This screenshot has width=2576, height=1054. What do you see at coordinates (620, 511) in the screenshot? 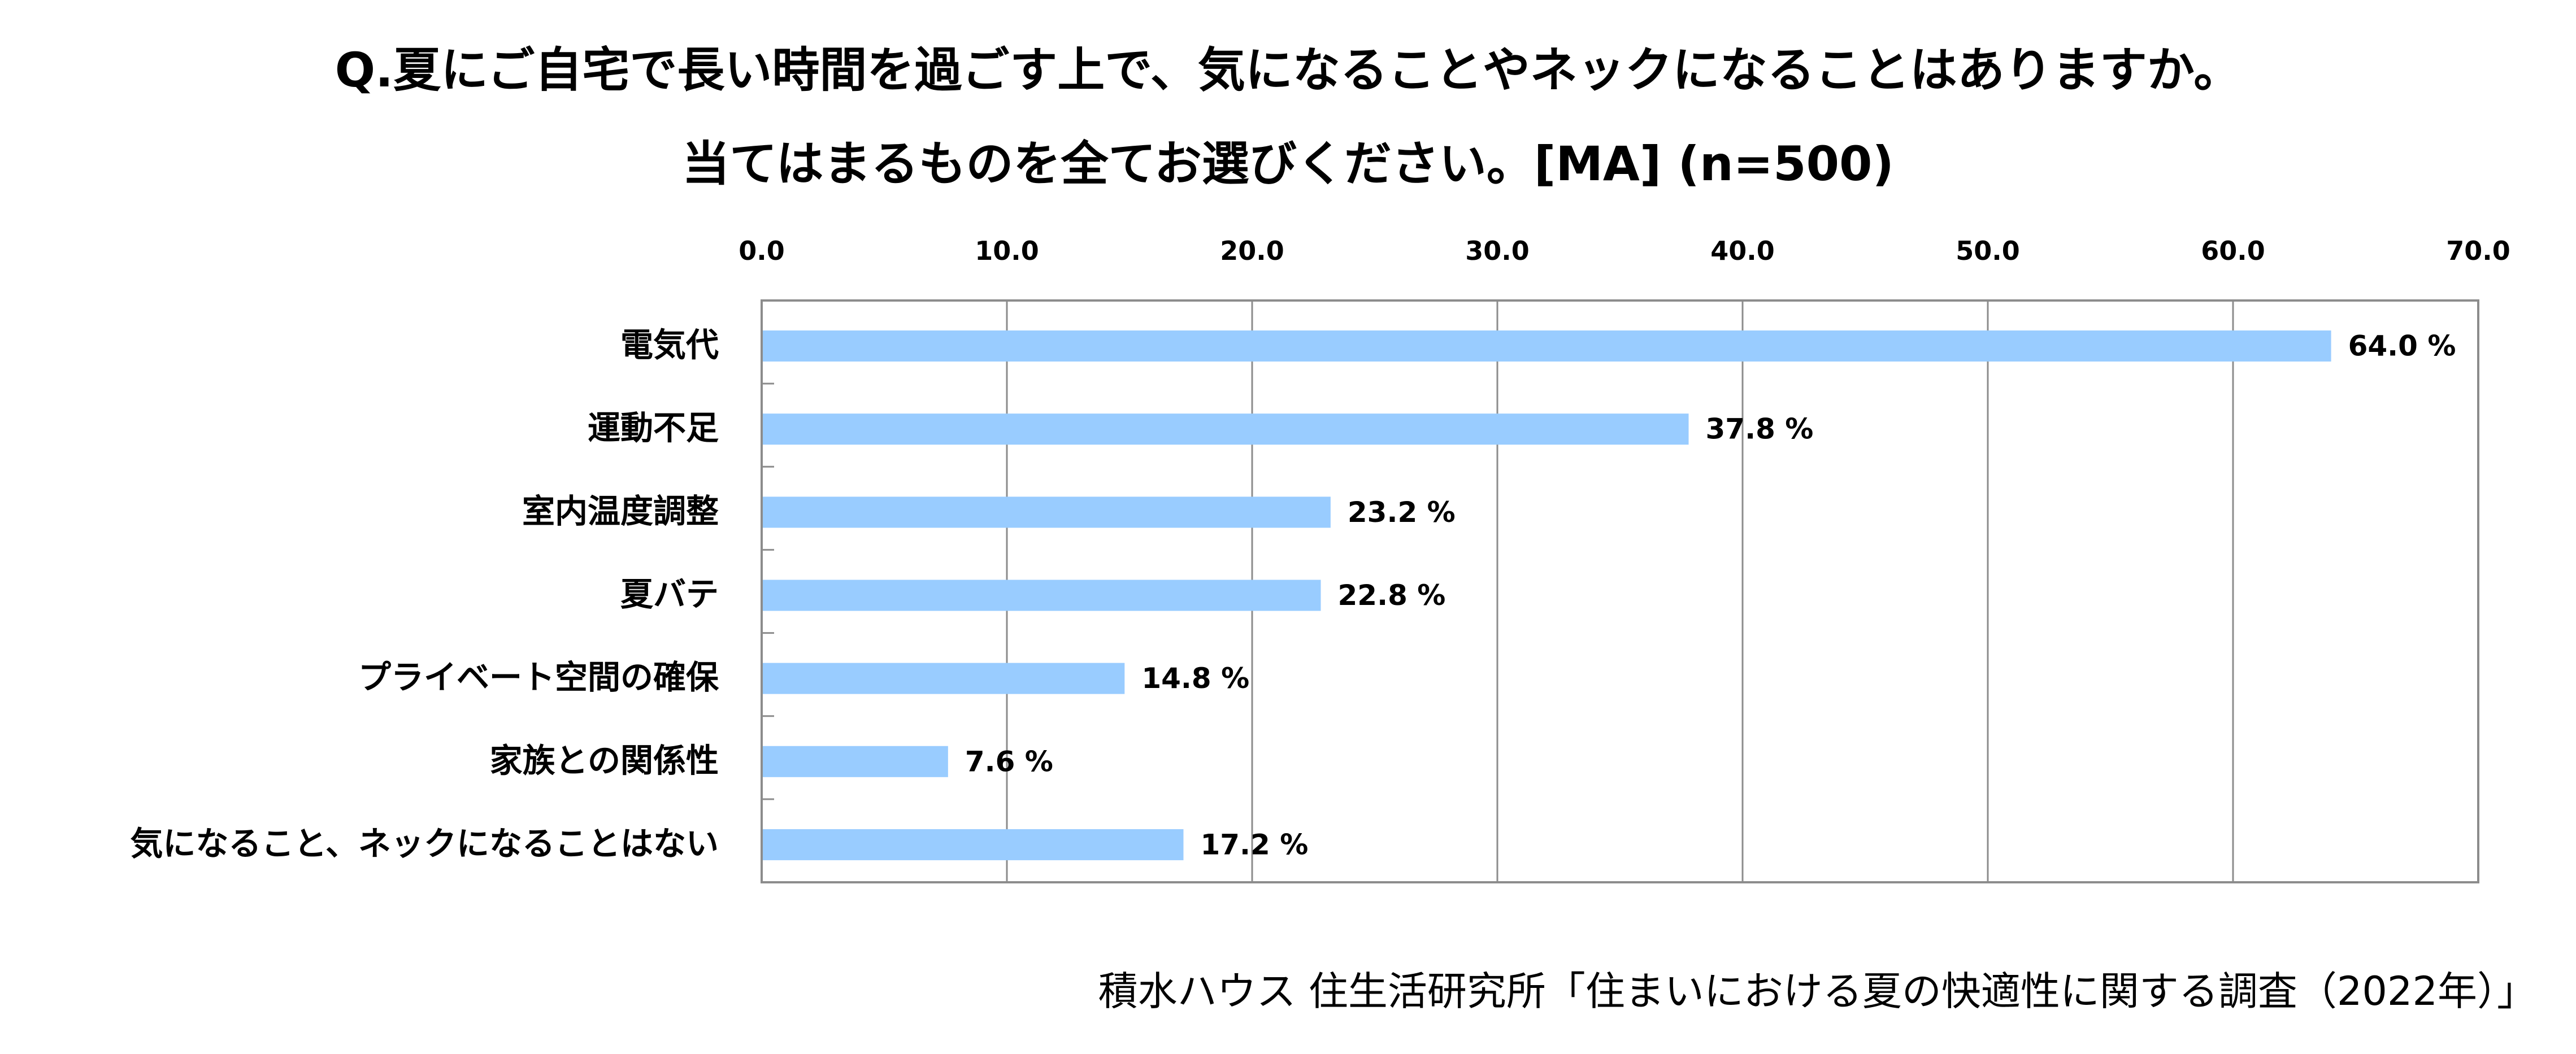
I see `category-label: 室内温度調整` at bounding box center [620, 511].